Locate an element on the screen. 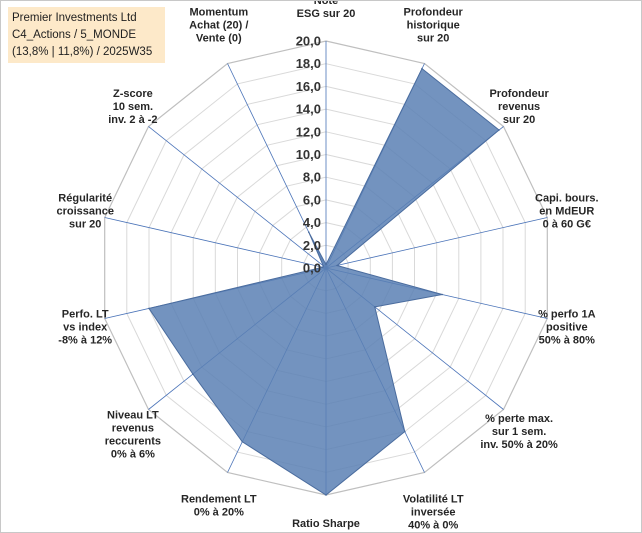  category-label-6: Volatilité LT inversée 40% à 0% is located at coordinates (433, 513).